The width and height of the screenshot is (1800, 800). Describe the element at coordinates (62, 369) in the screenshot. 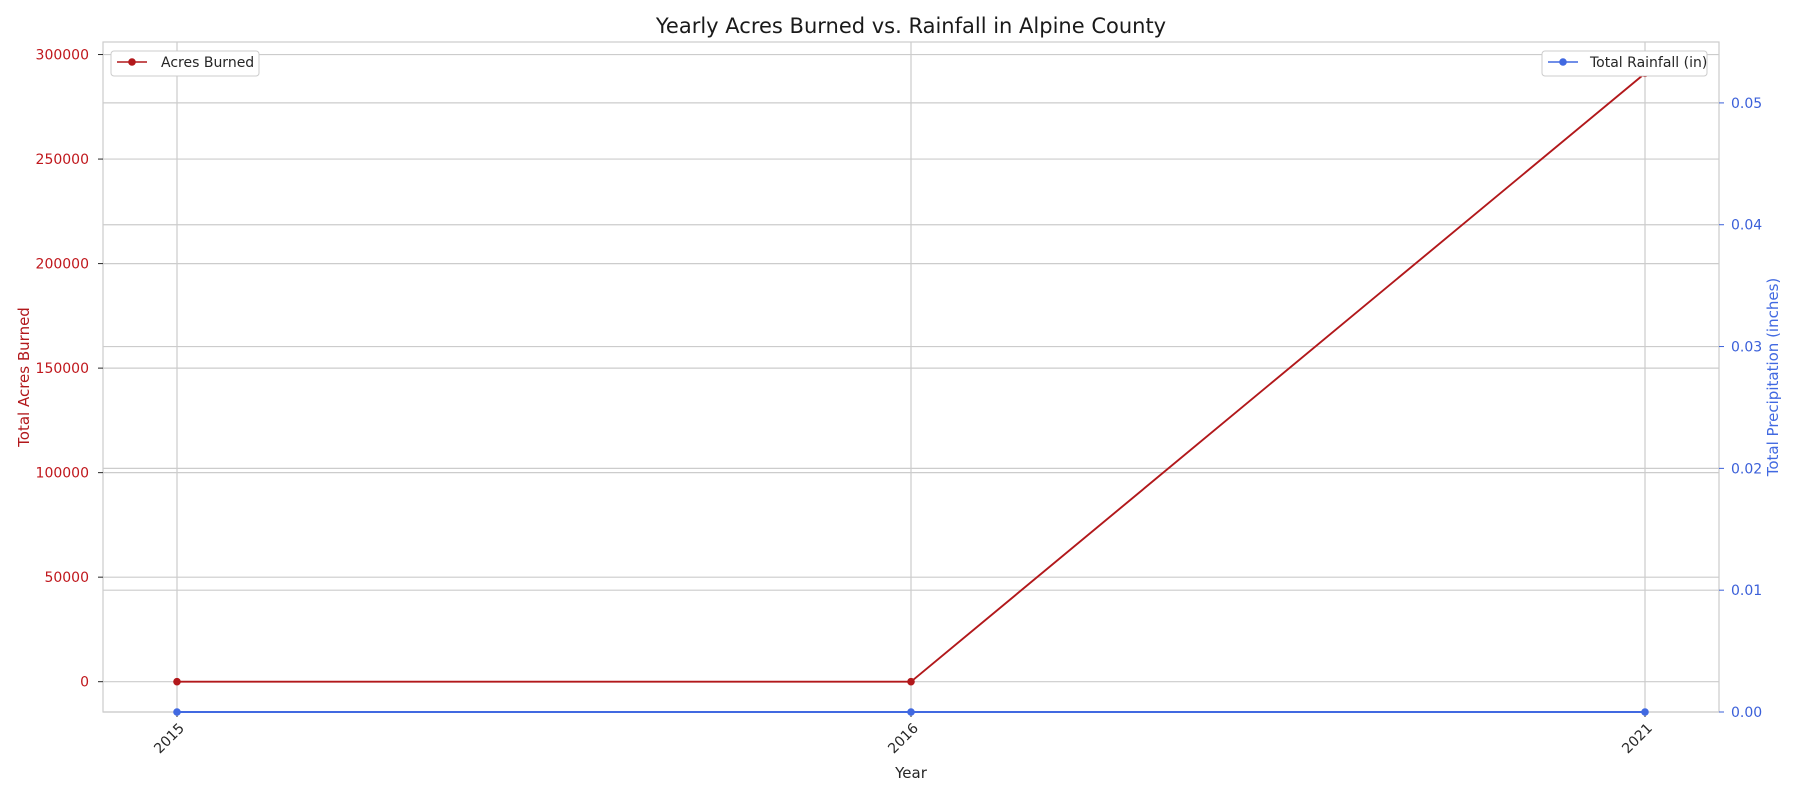

I see `left-tick-label-3: 150000` at that location.